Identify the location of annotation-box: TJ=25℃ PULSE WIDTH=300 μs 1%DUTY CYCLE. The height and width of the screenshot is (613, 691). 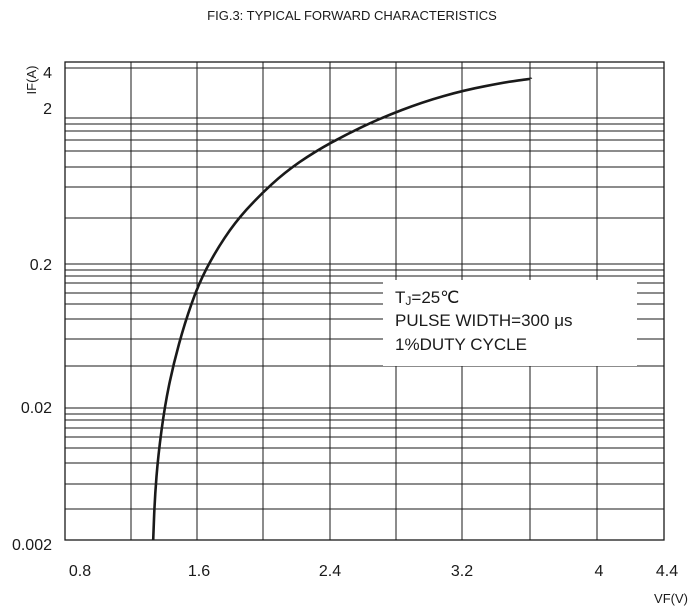
(510, 323).